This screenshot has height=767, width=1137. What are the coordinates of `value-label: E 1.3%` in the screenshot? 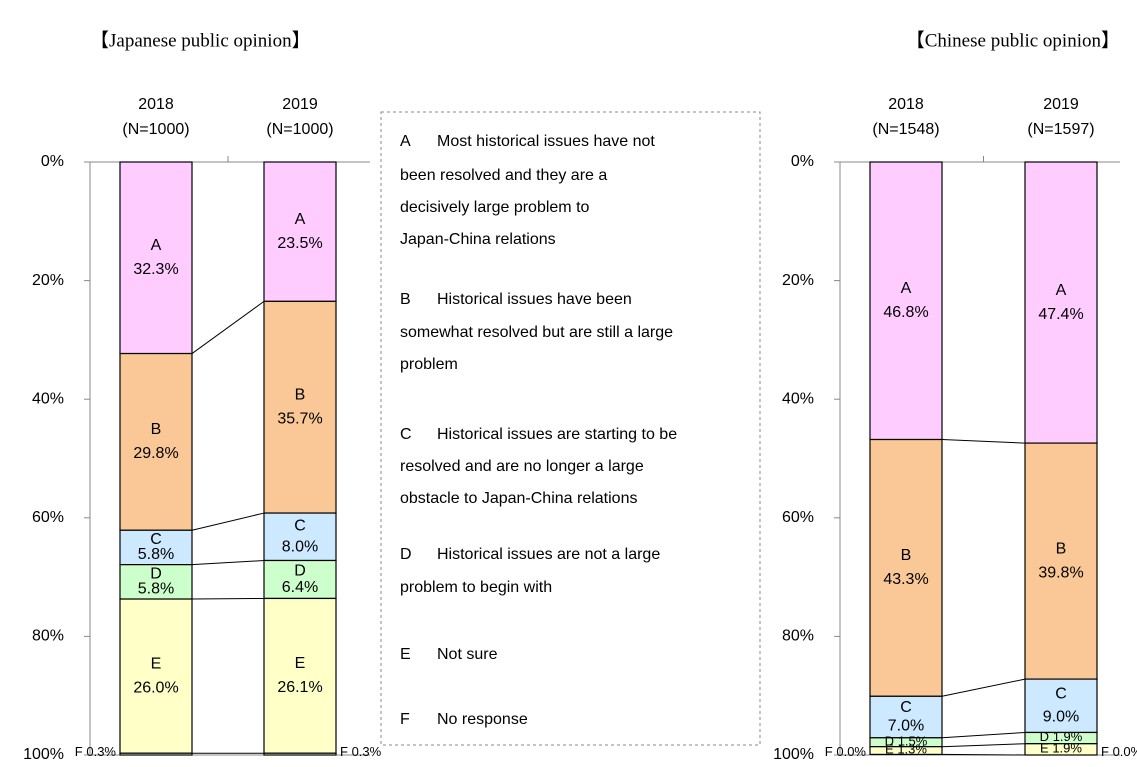 It's located at (906, 749).